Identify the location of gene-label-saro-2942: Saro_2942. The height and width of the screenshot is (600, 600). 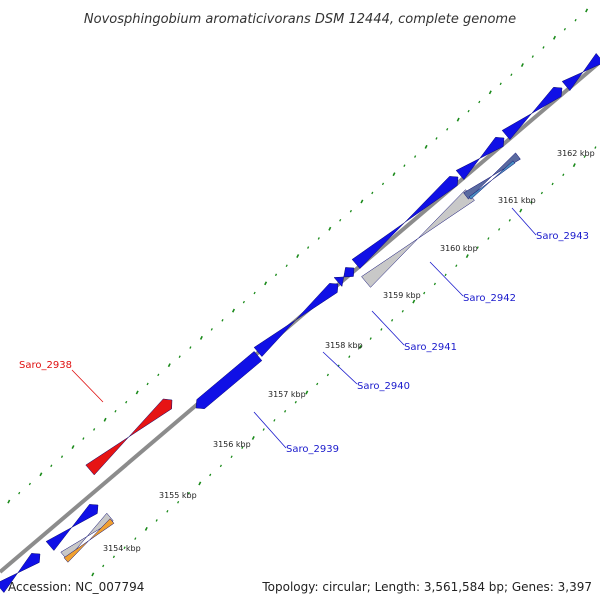
(489, 298).